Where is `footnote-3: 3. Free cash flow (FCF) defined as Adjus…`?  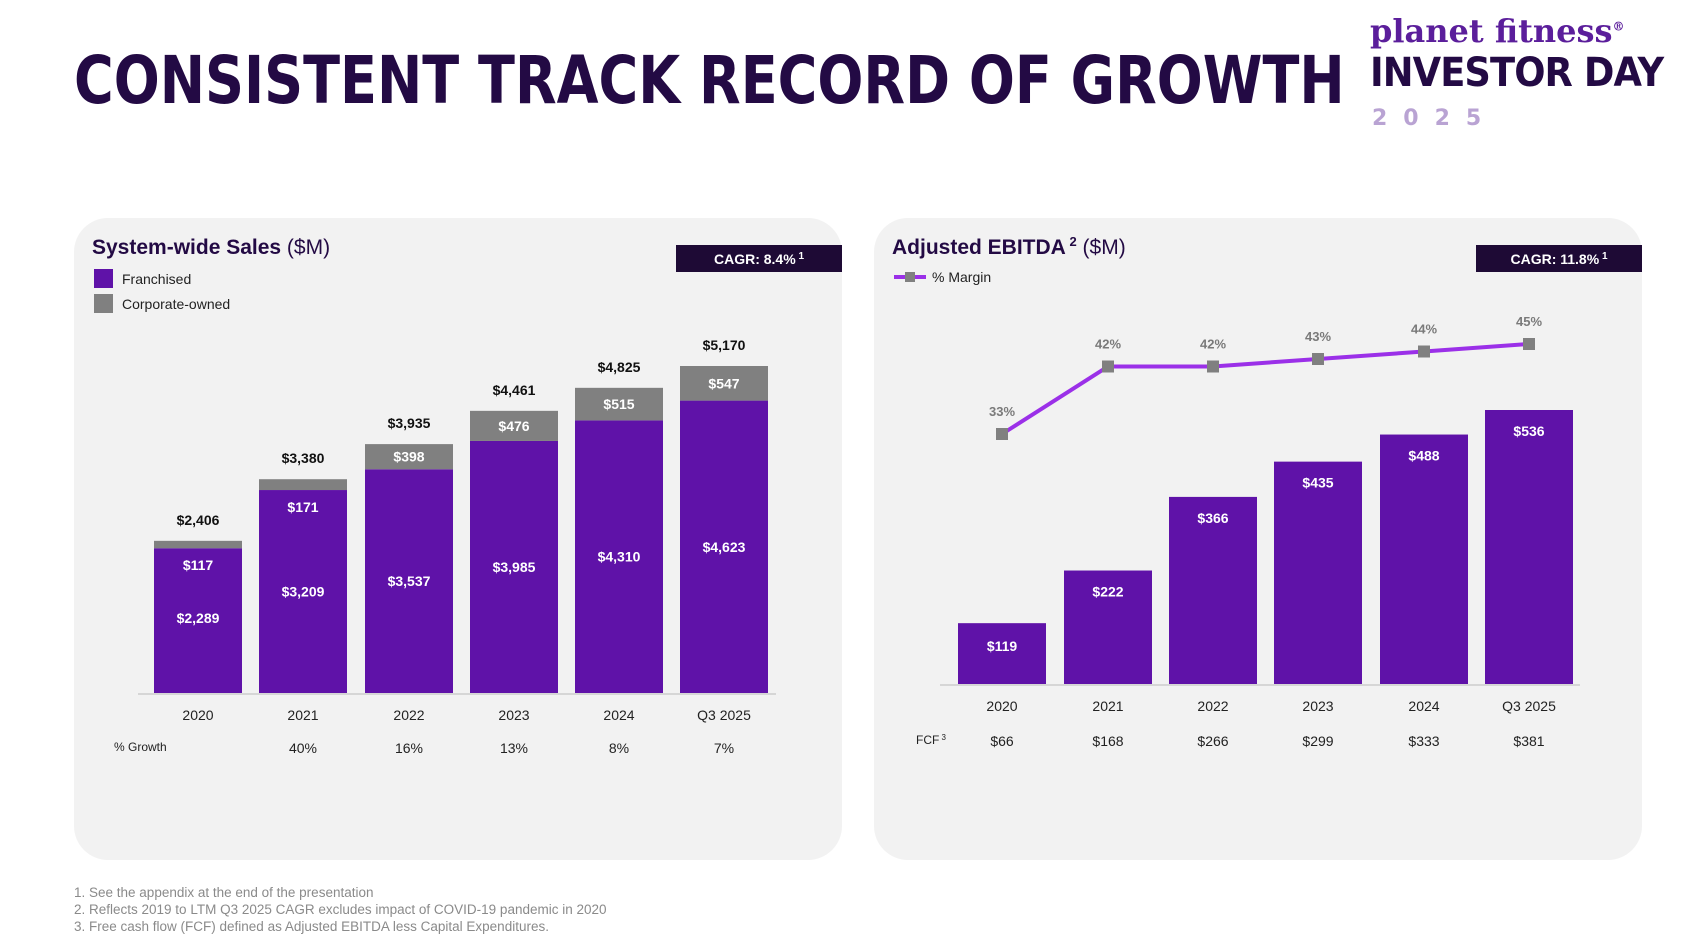 footnote-3: 3. Free cash flow (FCF) defined as Adjus… is located at coordinates (311, 926).